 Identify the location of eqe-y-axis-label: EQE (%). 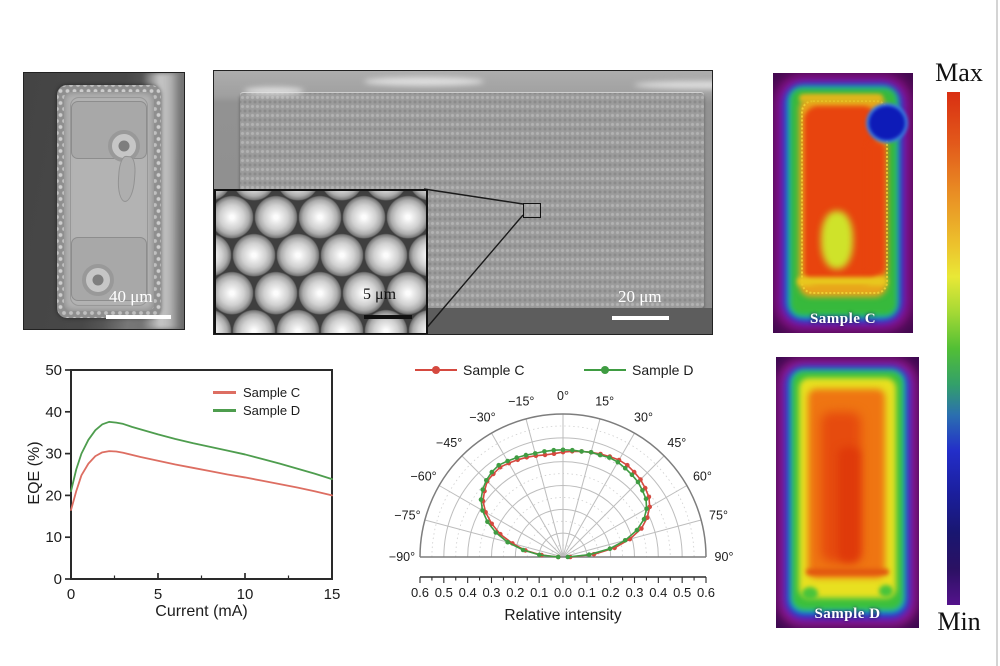
(34, 473).